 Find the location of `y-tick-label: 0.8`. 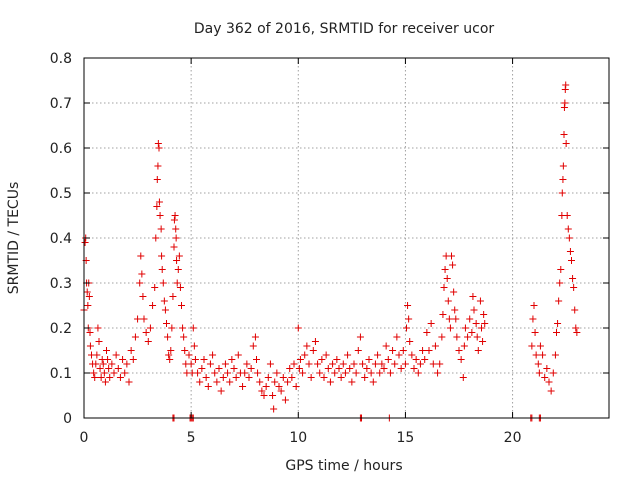

y-tick-label: 0.8 is located at coordinates (61, 59).